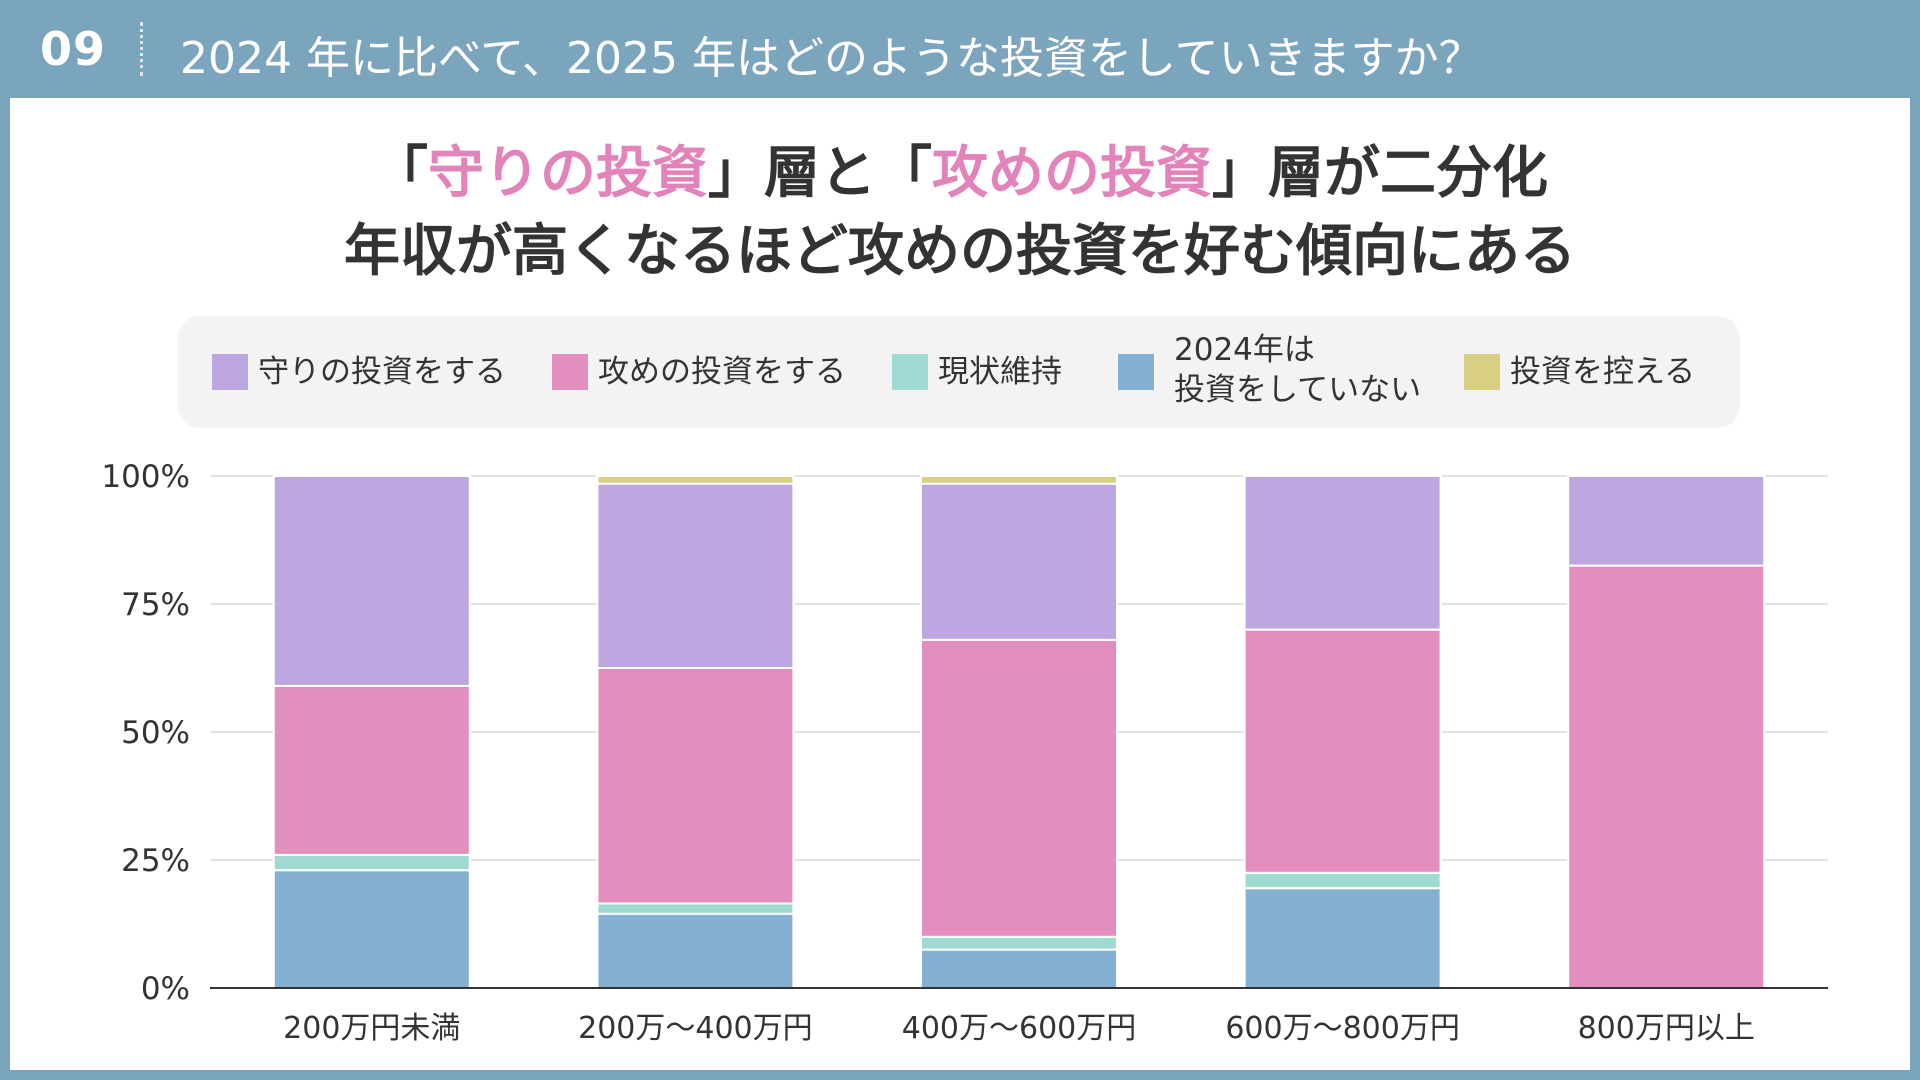 This screenshot has width=1920, height=1080. Describe the element at coordinates (820, 173) in the screenshot. I see `headline-middle: 」層と「` at that location.